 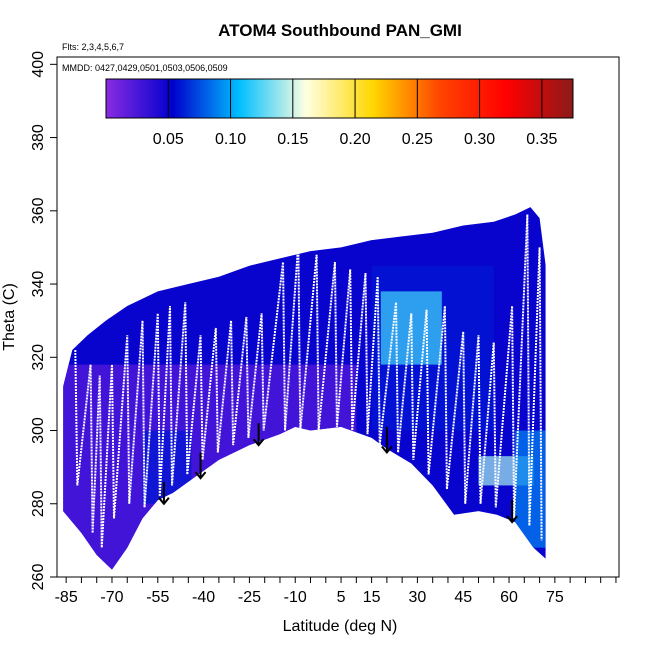 I want to click on y-tick-label: 340, so click(x=38, y=284).